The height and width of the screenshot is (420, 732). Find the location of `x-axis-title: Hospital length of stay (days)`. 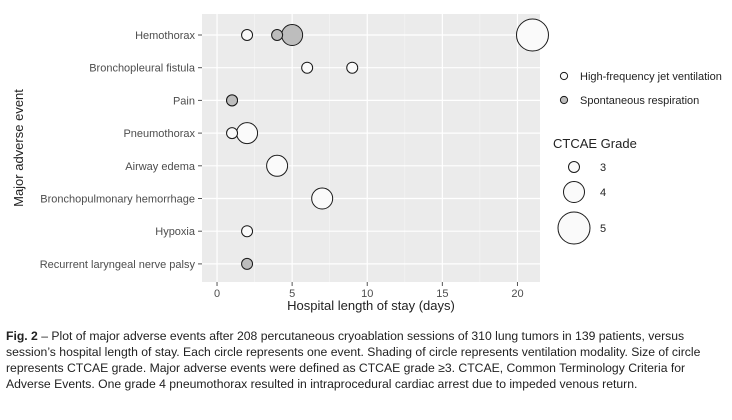

x-axis-title: Hospital length of stay (days) is located at coordinates (371, 305).